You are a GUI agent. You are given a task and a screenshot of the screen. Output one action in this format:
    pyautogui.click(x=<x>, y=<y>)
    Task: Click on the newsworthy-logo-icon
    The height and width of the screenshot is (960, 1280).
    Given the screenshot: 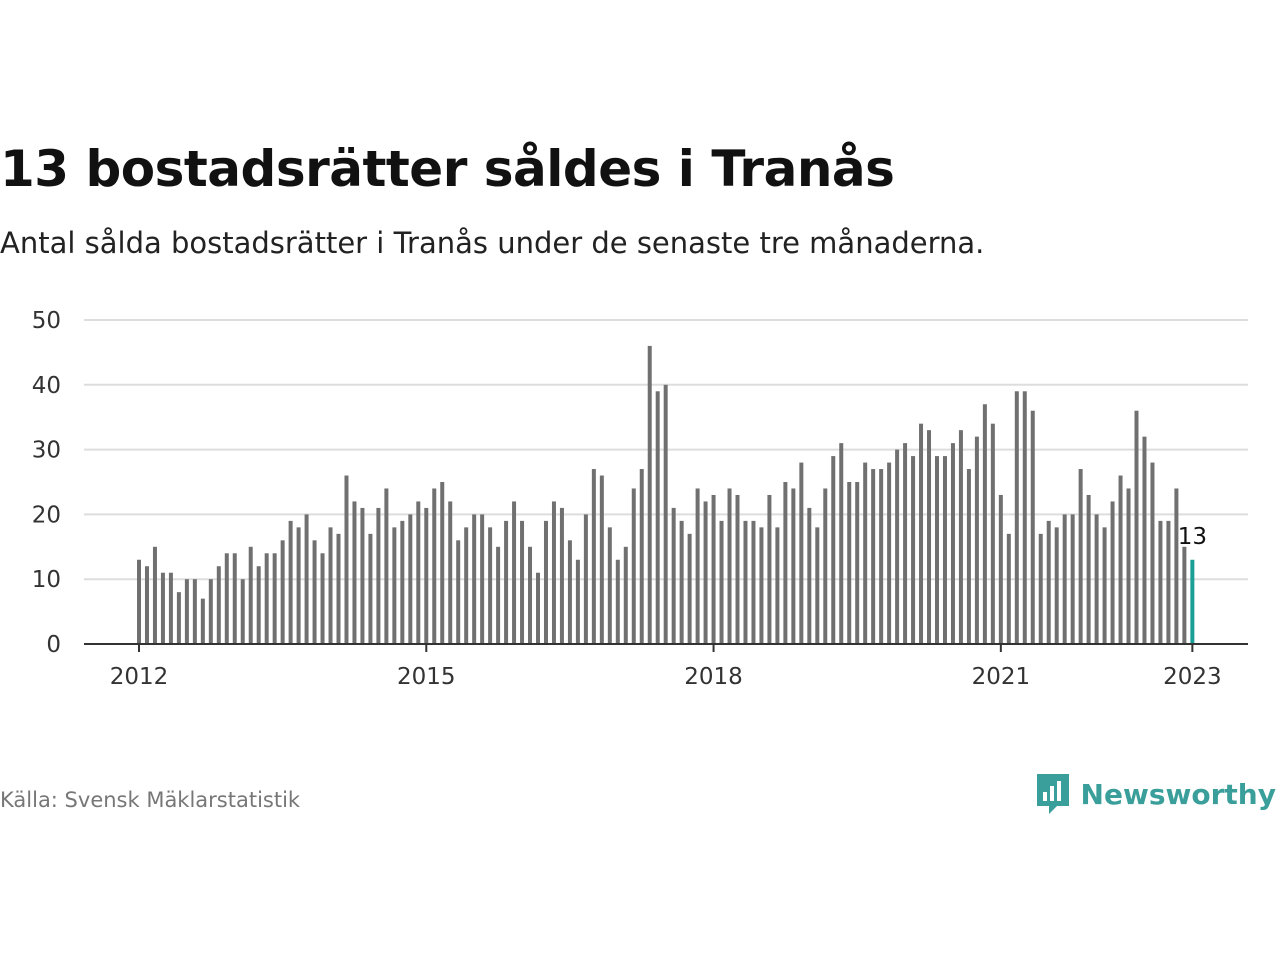 What is the action you would take?
    pyautogui.click(x=1052, y=794)
    